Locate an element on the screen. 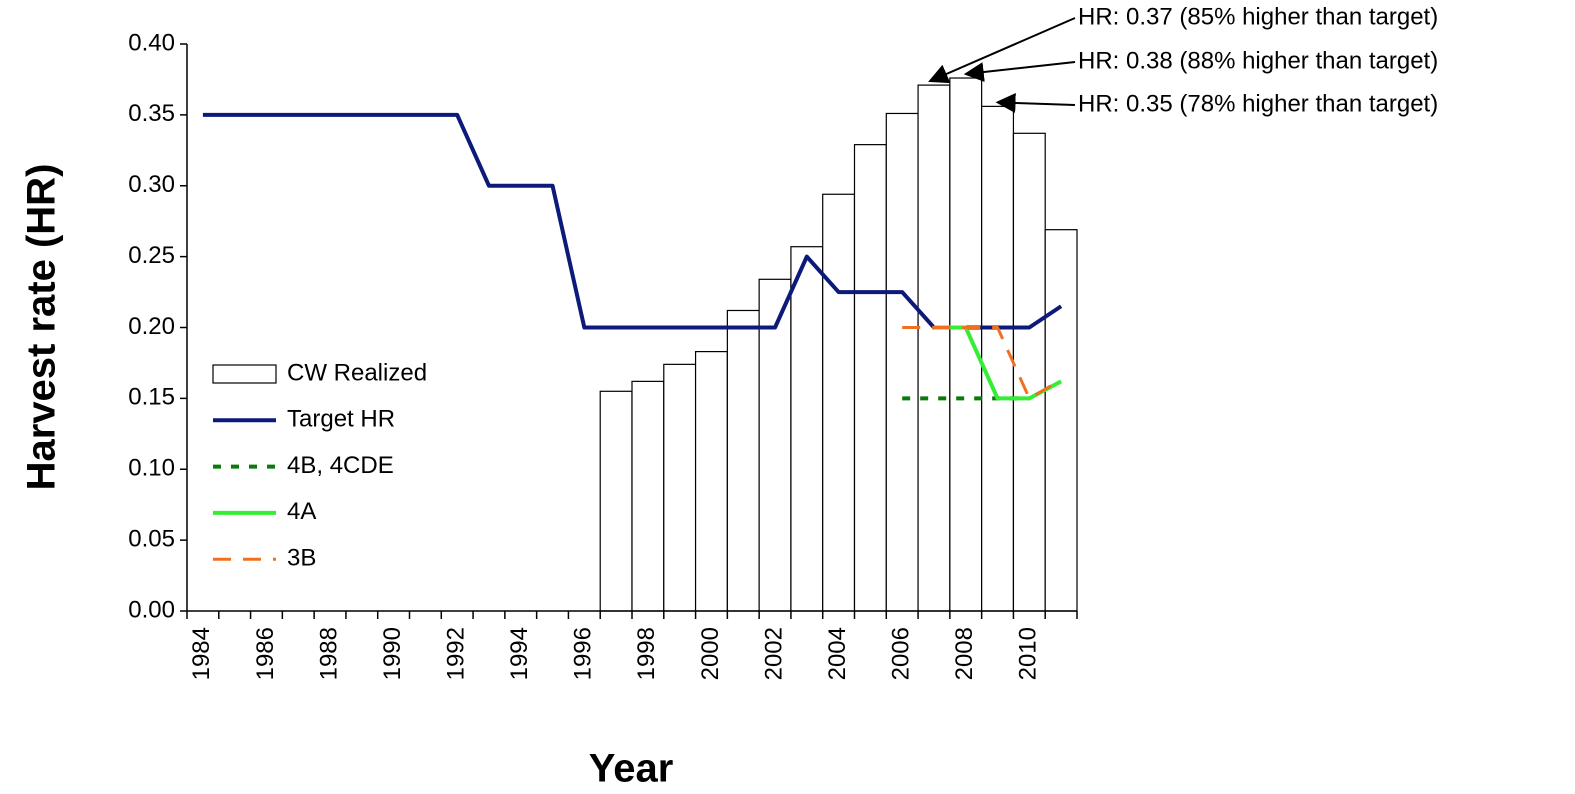 The image size is (1575, 794). legend-label: 4A is located at coordinates (301, 511).